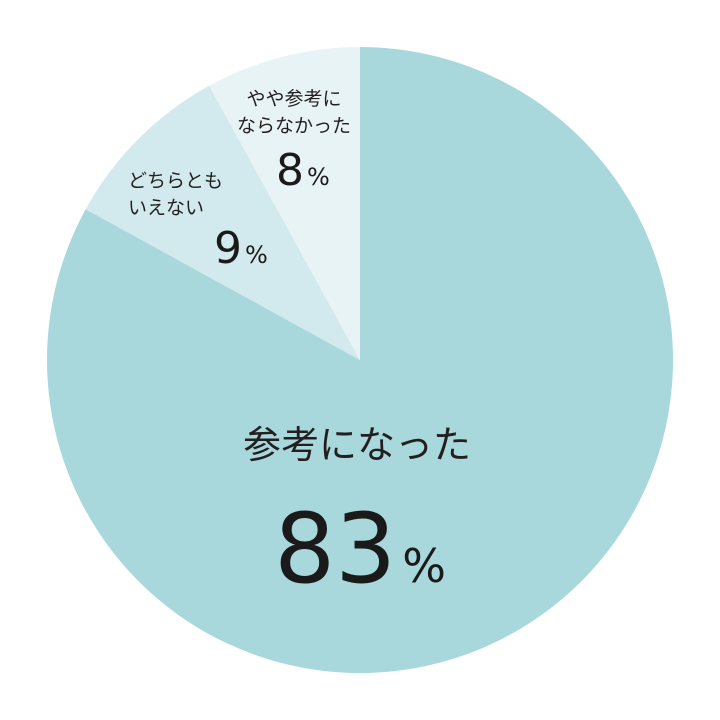 The image size is (720, 720). I want to click on slice-label-dochira-tomo: どちらともいえない, so click(175, 194).